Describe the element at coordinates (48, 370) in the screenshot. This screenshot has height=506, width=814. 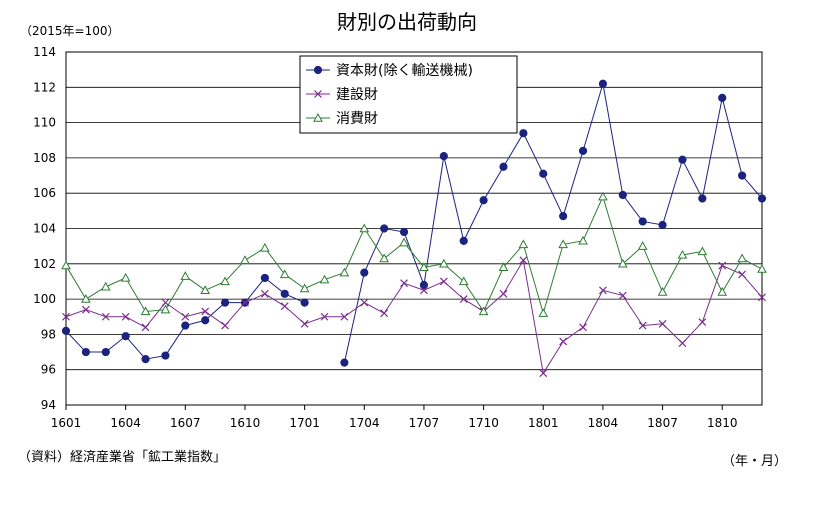
I see `y-tick-label: 96` at that location.